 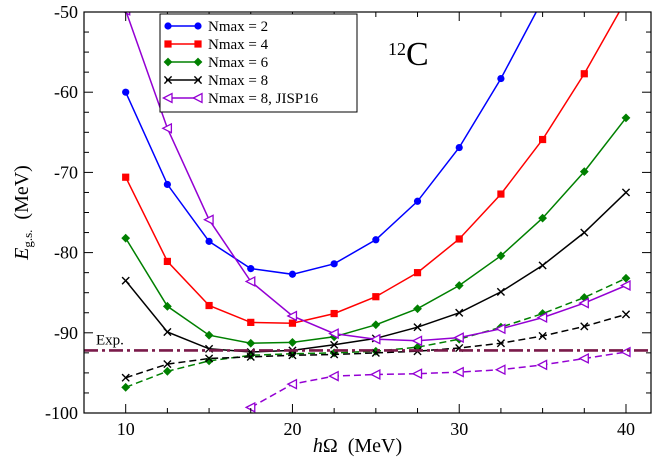 What do you see at coordinates (263, 99) in the screenshot?
I see `legend-label-4: Nmax = 8, JISP16` at bounding box center [263, 99].